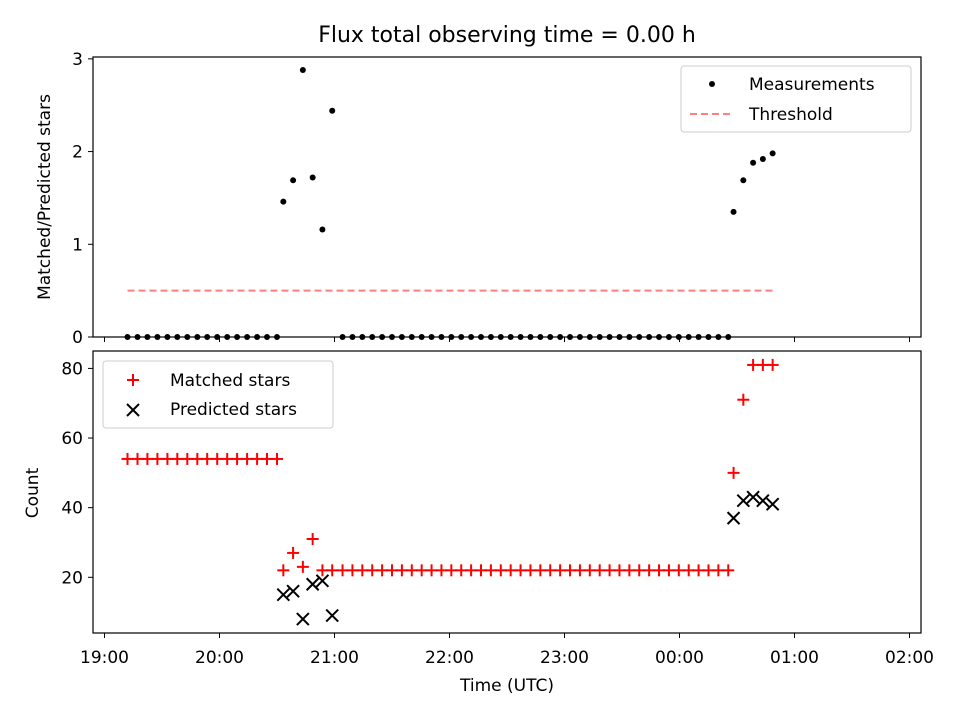  What do you see at coordinates (334, 658) in the screenshot?
I see `x-tick-label: 21:00` at bounding box center [334, 658].